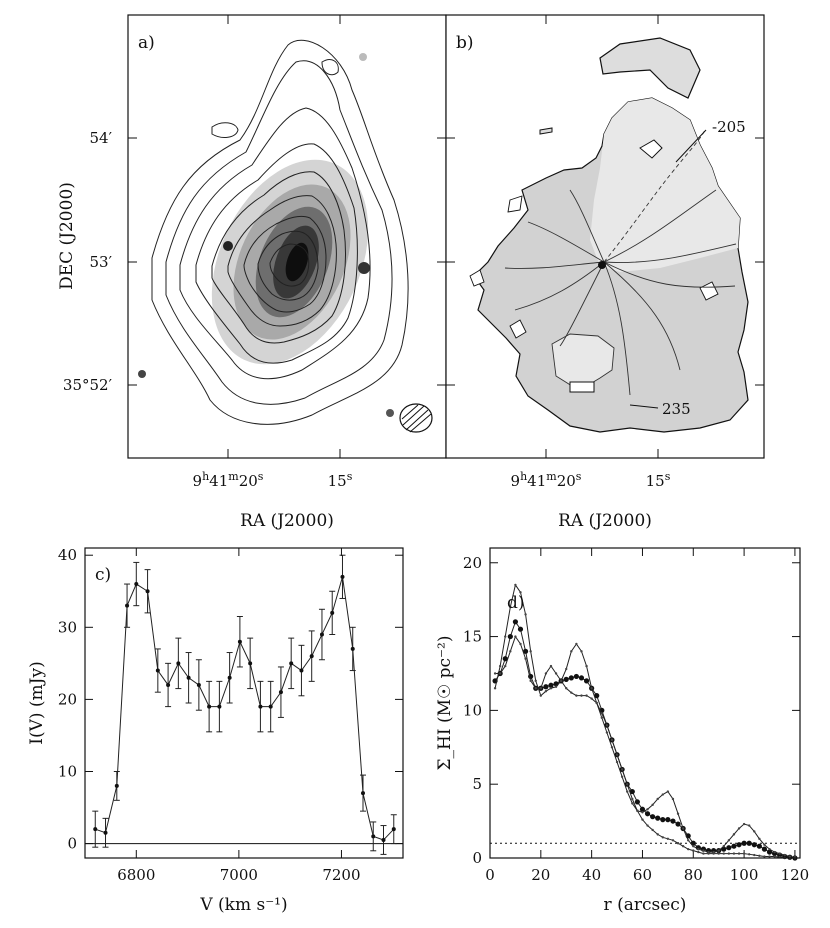 The image size is (830, 928). Describe the element at coordinates (645, 905) in the screenshot. I see `panel-d-xlabel: r (arcsec)` at that location.